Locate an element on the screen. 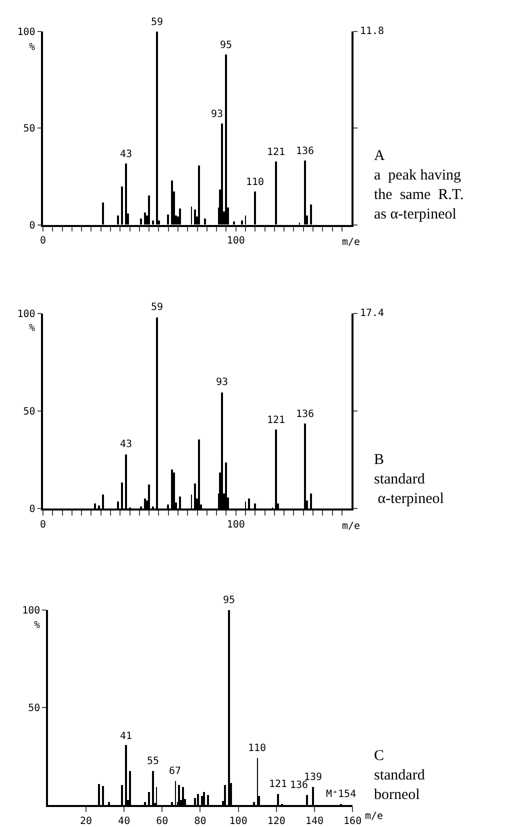 This screenshot has height=827, width=509. x-tick-label: 100 is located at coordinates (238, 821).